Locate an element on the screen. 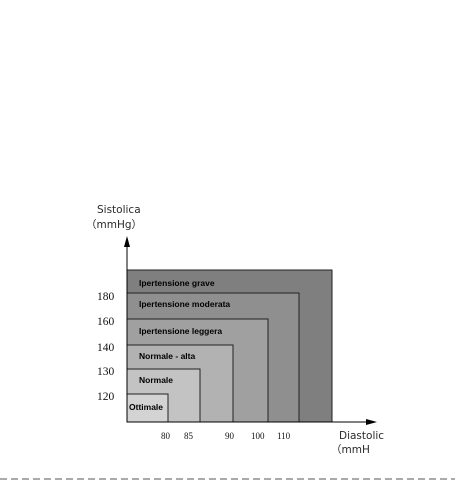  x-axis-unit: （mmH is located at coordinates (350, 450).